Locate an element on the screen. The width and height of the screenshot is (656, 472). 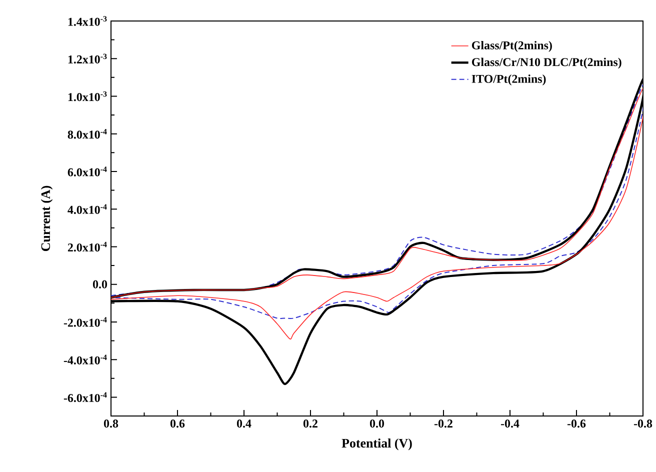
x-tick-label: 0.8 is located at coordinates (111, 424).